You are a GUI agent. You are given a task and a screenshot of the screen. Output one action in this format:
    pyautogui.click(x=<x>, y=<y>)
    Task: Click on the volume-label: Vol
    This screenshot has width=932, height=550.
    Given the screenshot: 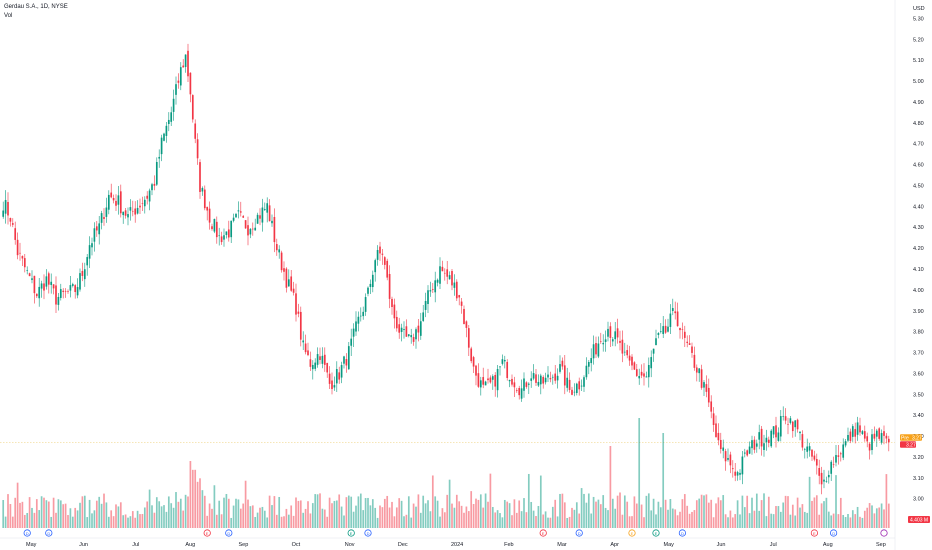 What is the action you would take?
    pyautogui.click(x=8, y=16)
    